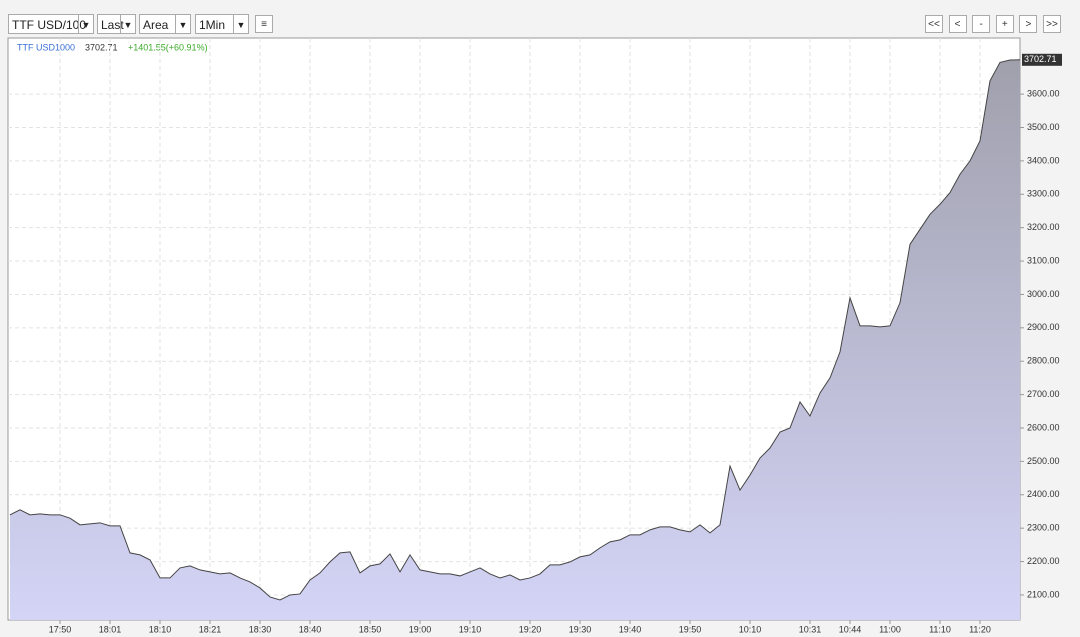 The width and height of the screenshot is (1080, 637). I want to click on toolbar: TTF USD/100 ▼ Last ▼ Area ▼ 1Min ▼ ≡ << < - + > >>, so click(540, 18).